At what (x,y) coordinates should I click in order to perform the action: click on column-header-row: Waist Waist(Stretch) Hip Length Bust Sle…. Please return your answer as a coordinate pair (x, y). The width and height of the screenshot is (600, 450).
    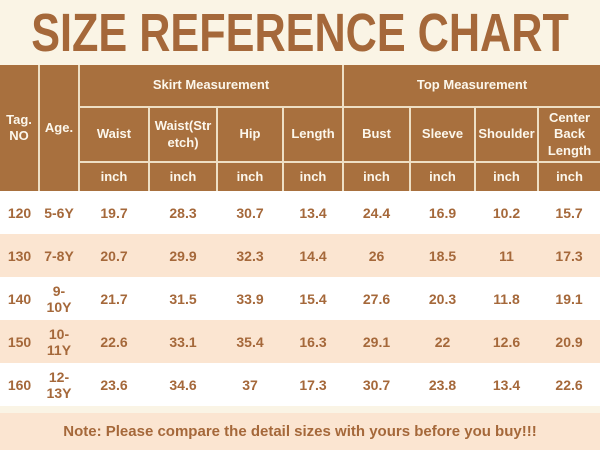
    Looking at the image, I should click on (300, 135).